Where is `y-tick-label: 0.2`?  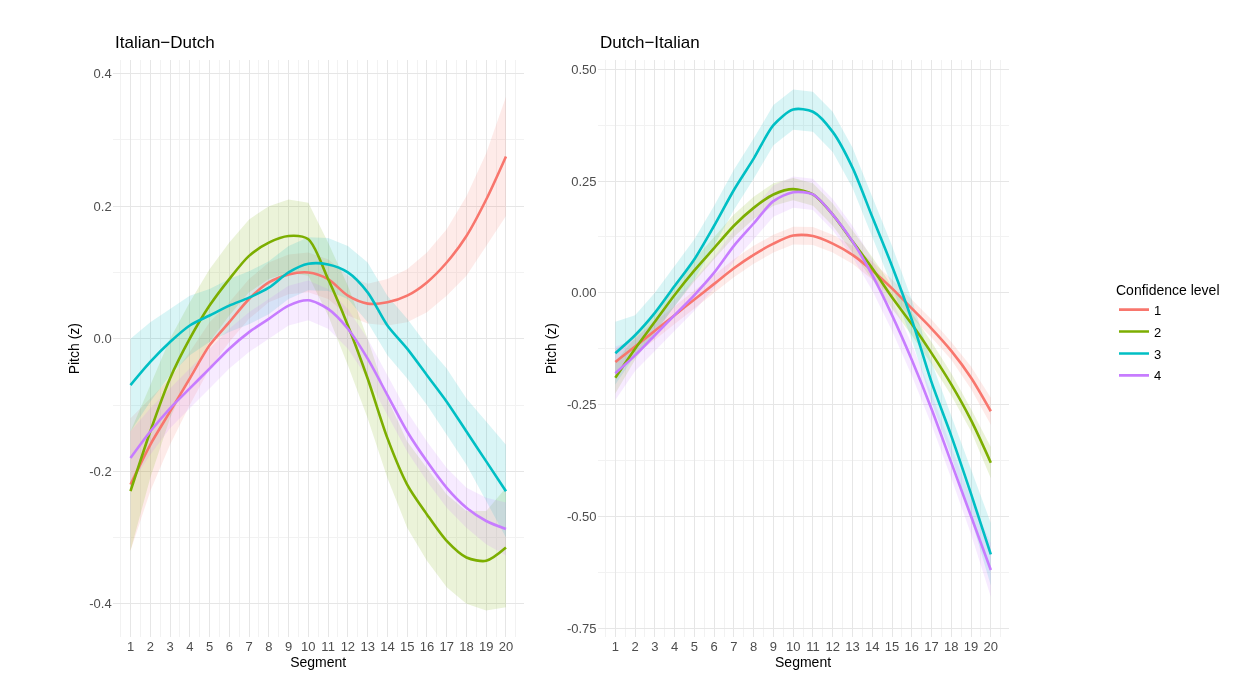
y-tick-label: 0.2 is located at coordinates (102, 206).